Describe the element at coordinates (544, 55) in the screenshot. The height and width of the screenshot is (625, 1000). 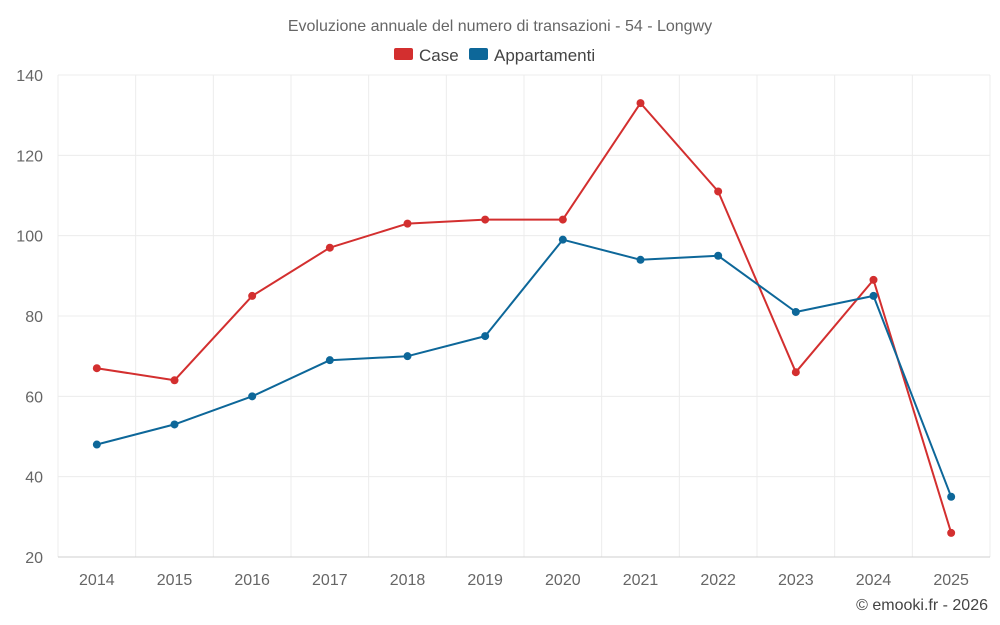
I see `legend-label: Appartamenti` at that location.